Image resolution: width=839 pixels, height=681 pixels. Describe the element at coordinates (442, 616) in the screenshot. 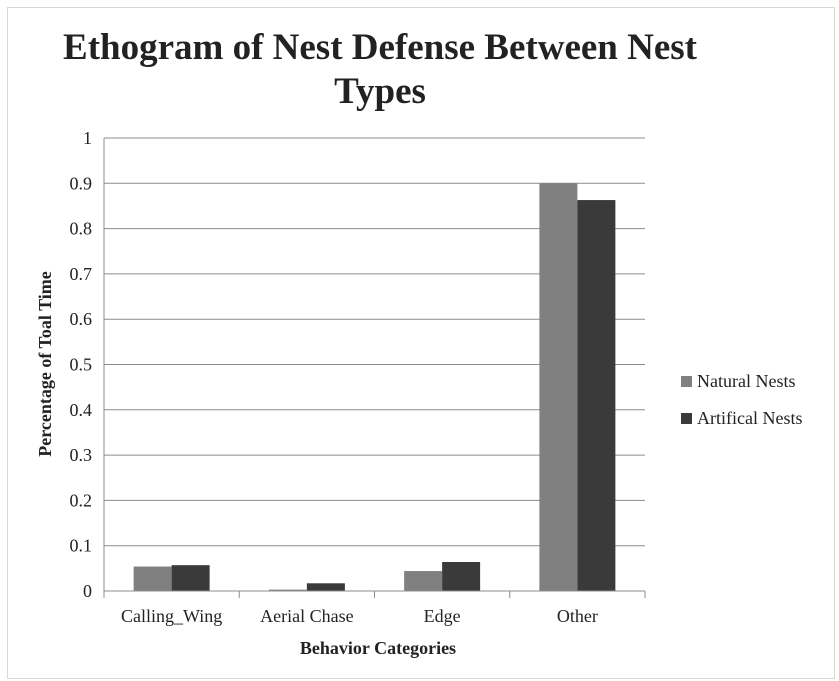

I see `x-tick-label: Edge` at that location.